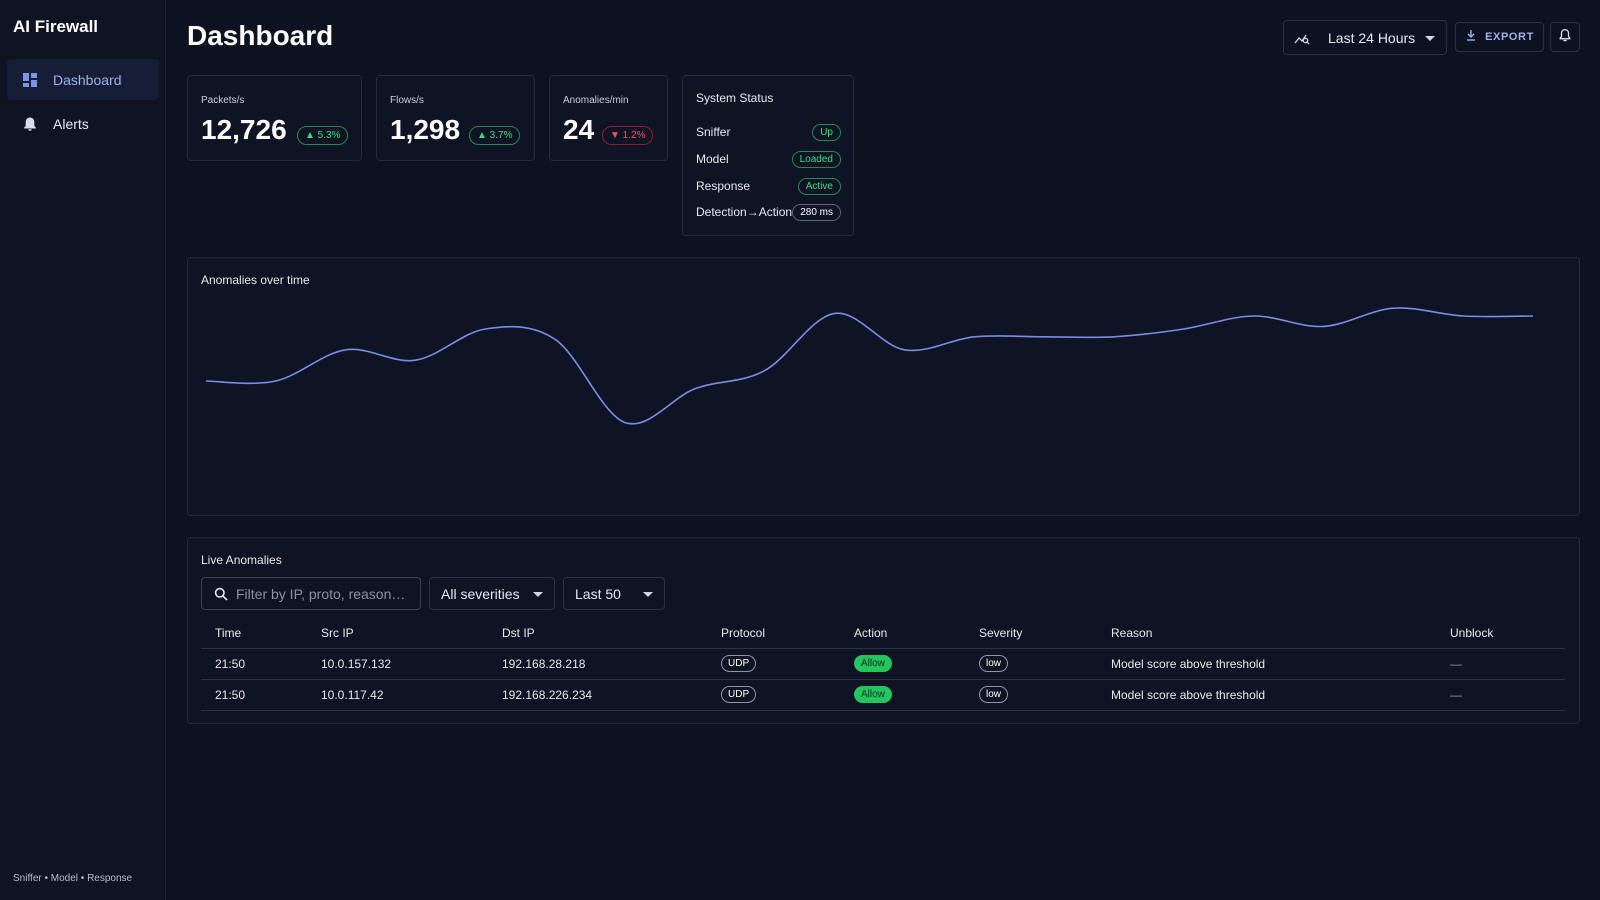 This screenshot has width=1600, height=900. I want to click on column-header-src-ip: Src IP, so click(397, 633).